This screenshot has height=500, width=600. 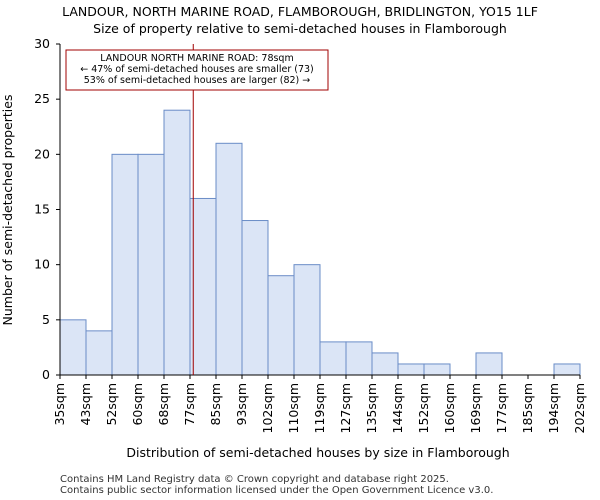 What do you see at coordinates (319, 408) in the screenshot?
I see `x-tick-label-119sqm: 119sqm` at bounding box center [319, 408].